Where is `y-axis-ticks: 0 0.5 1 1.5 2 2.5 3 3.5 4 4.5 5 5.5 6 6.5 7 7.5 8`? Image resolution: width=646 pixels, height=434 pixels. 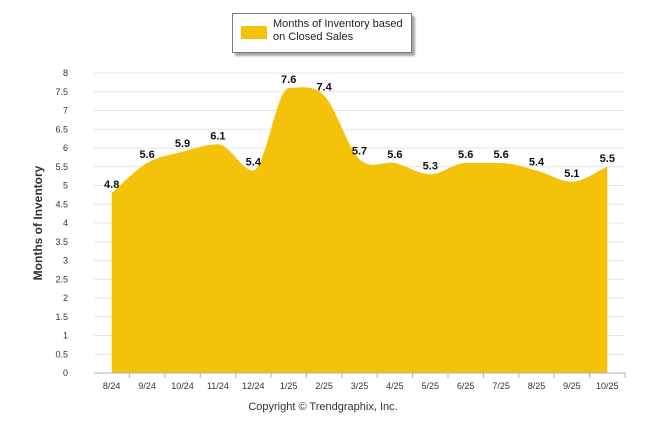
y-axis-ticks: 0 0.5 1 1.5 2 2.5 3 3.5 4 4.5 5 5.5 6 6.5 7 7.5 8 is located at coordinates (61, 223).